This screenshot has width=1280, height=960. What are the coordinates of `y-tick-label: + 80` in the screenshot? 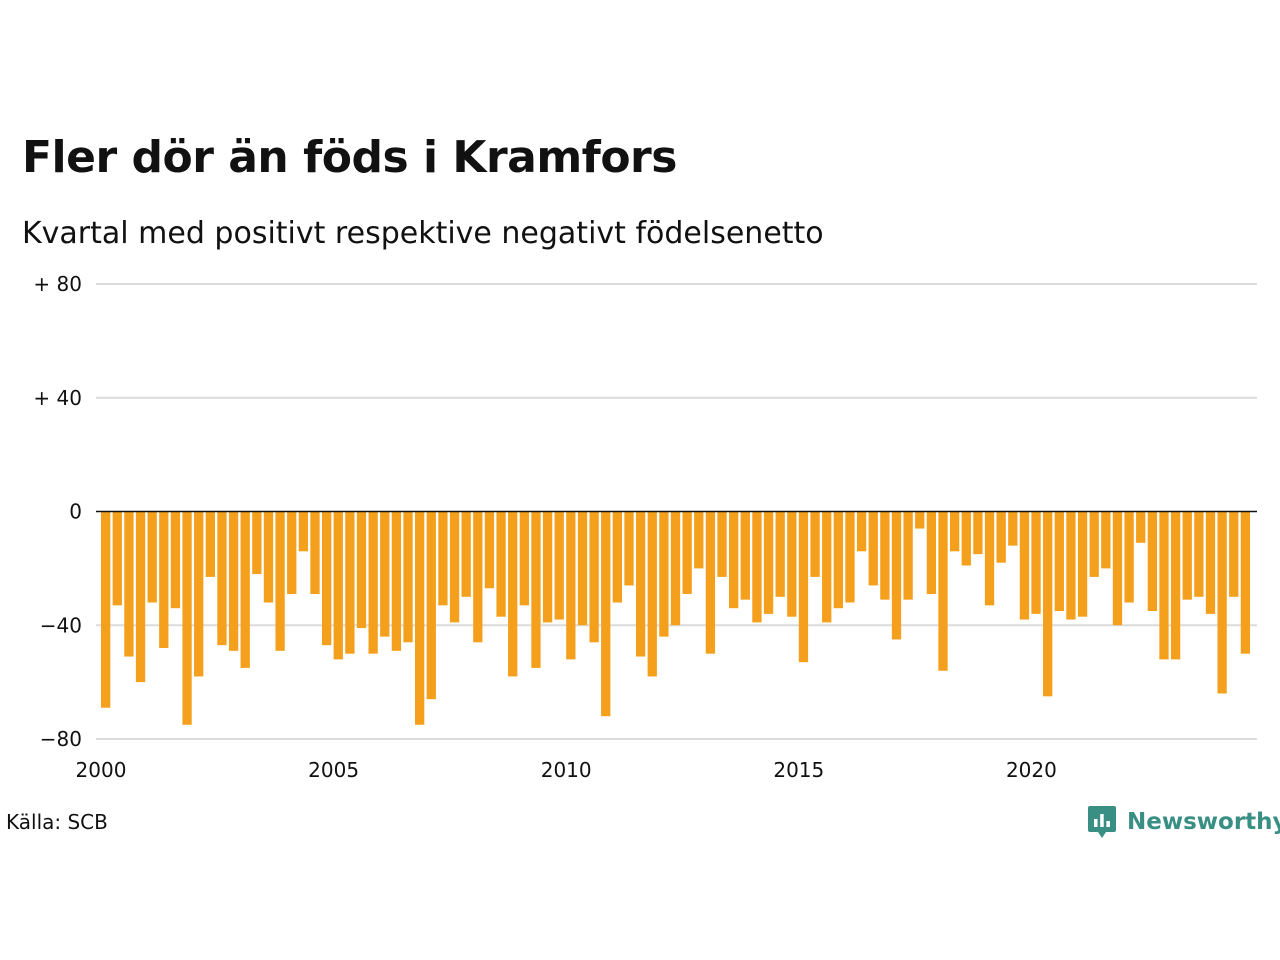 It's located at (57, 284).